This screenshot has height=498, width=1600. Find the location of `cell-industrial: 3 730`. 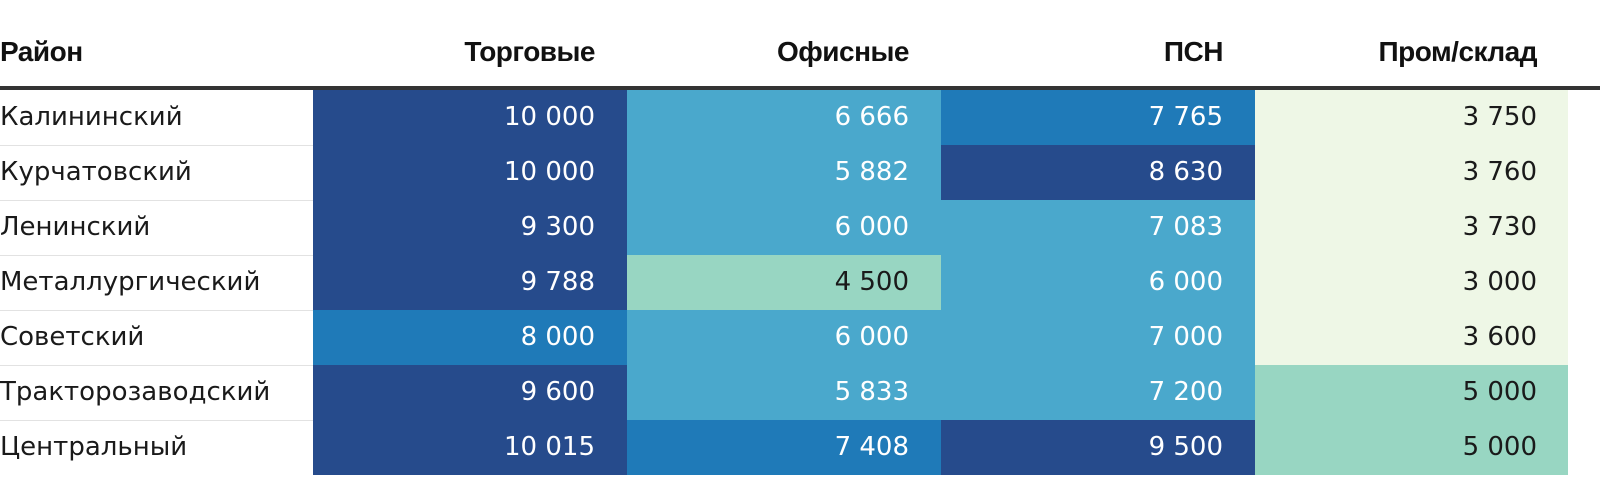

cell-industrial: 3 730 is located at coordinates (1411, 227).